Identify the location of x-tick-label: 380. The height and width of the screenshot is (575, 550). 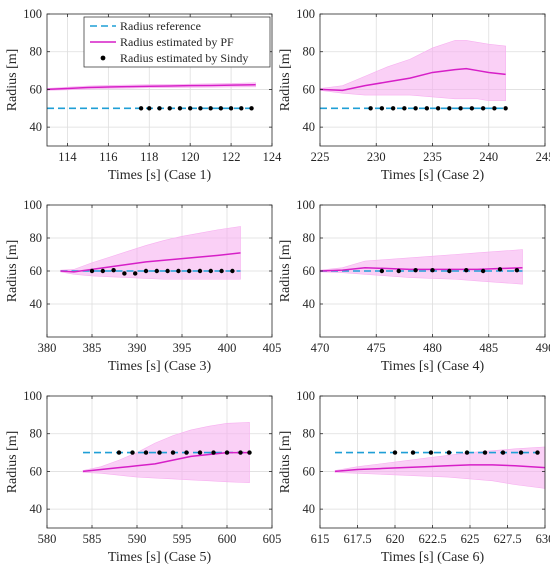
(47, 348).